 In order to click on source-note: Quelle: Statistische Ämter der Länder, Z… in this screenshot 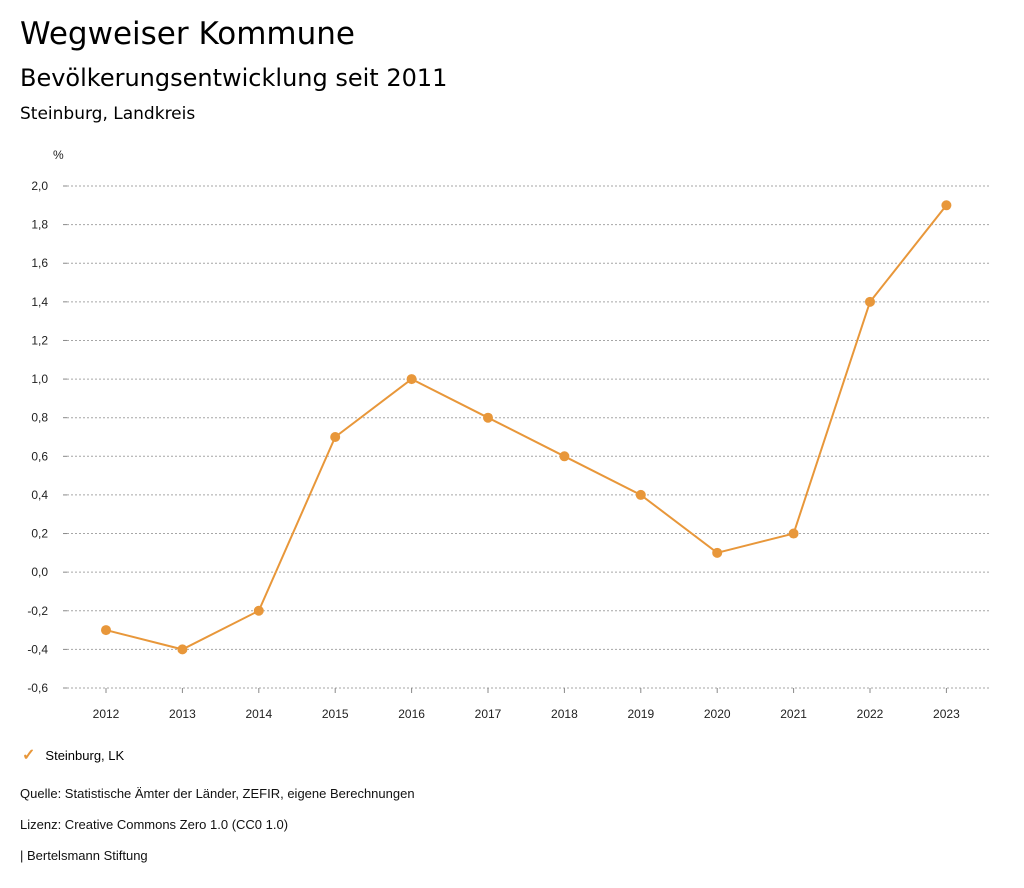, I will do `click(217, 793)`.